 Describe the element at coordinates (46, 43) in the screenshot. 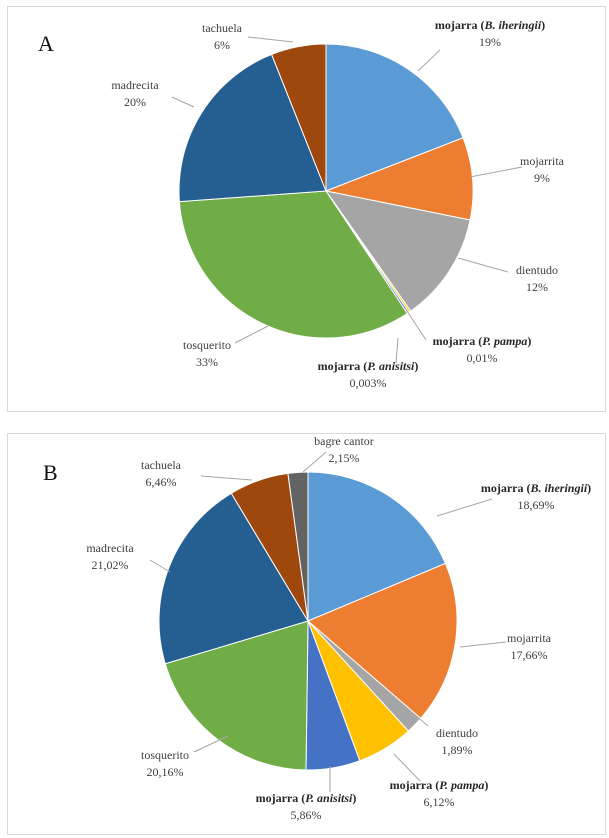

I see `panel-letter-a: A` at that location.